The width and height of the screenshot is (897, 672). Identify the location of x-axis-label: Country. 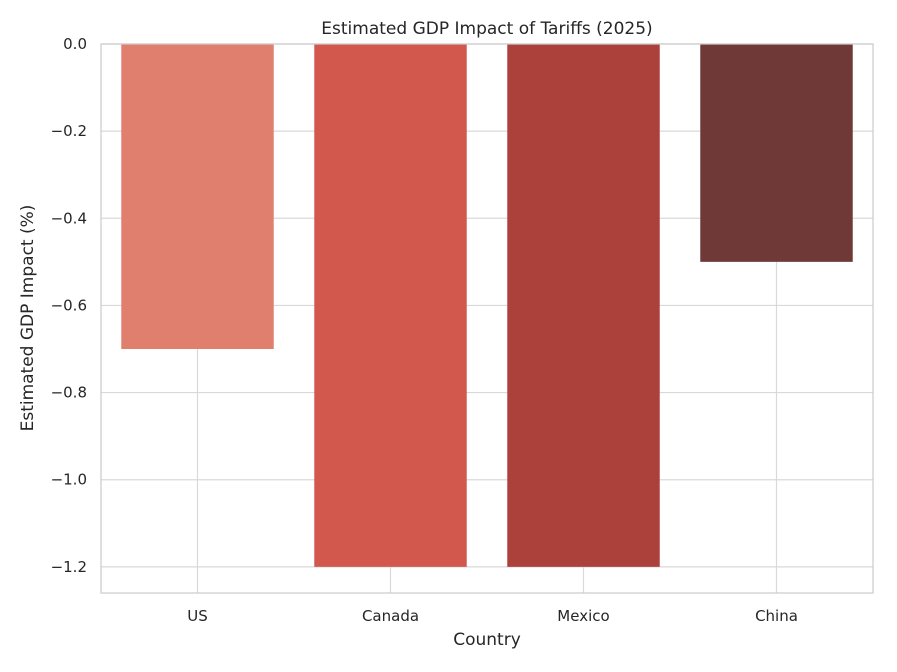
(487, 640).